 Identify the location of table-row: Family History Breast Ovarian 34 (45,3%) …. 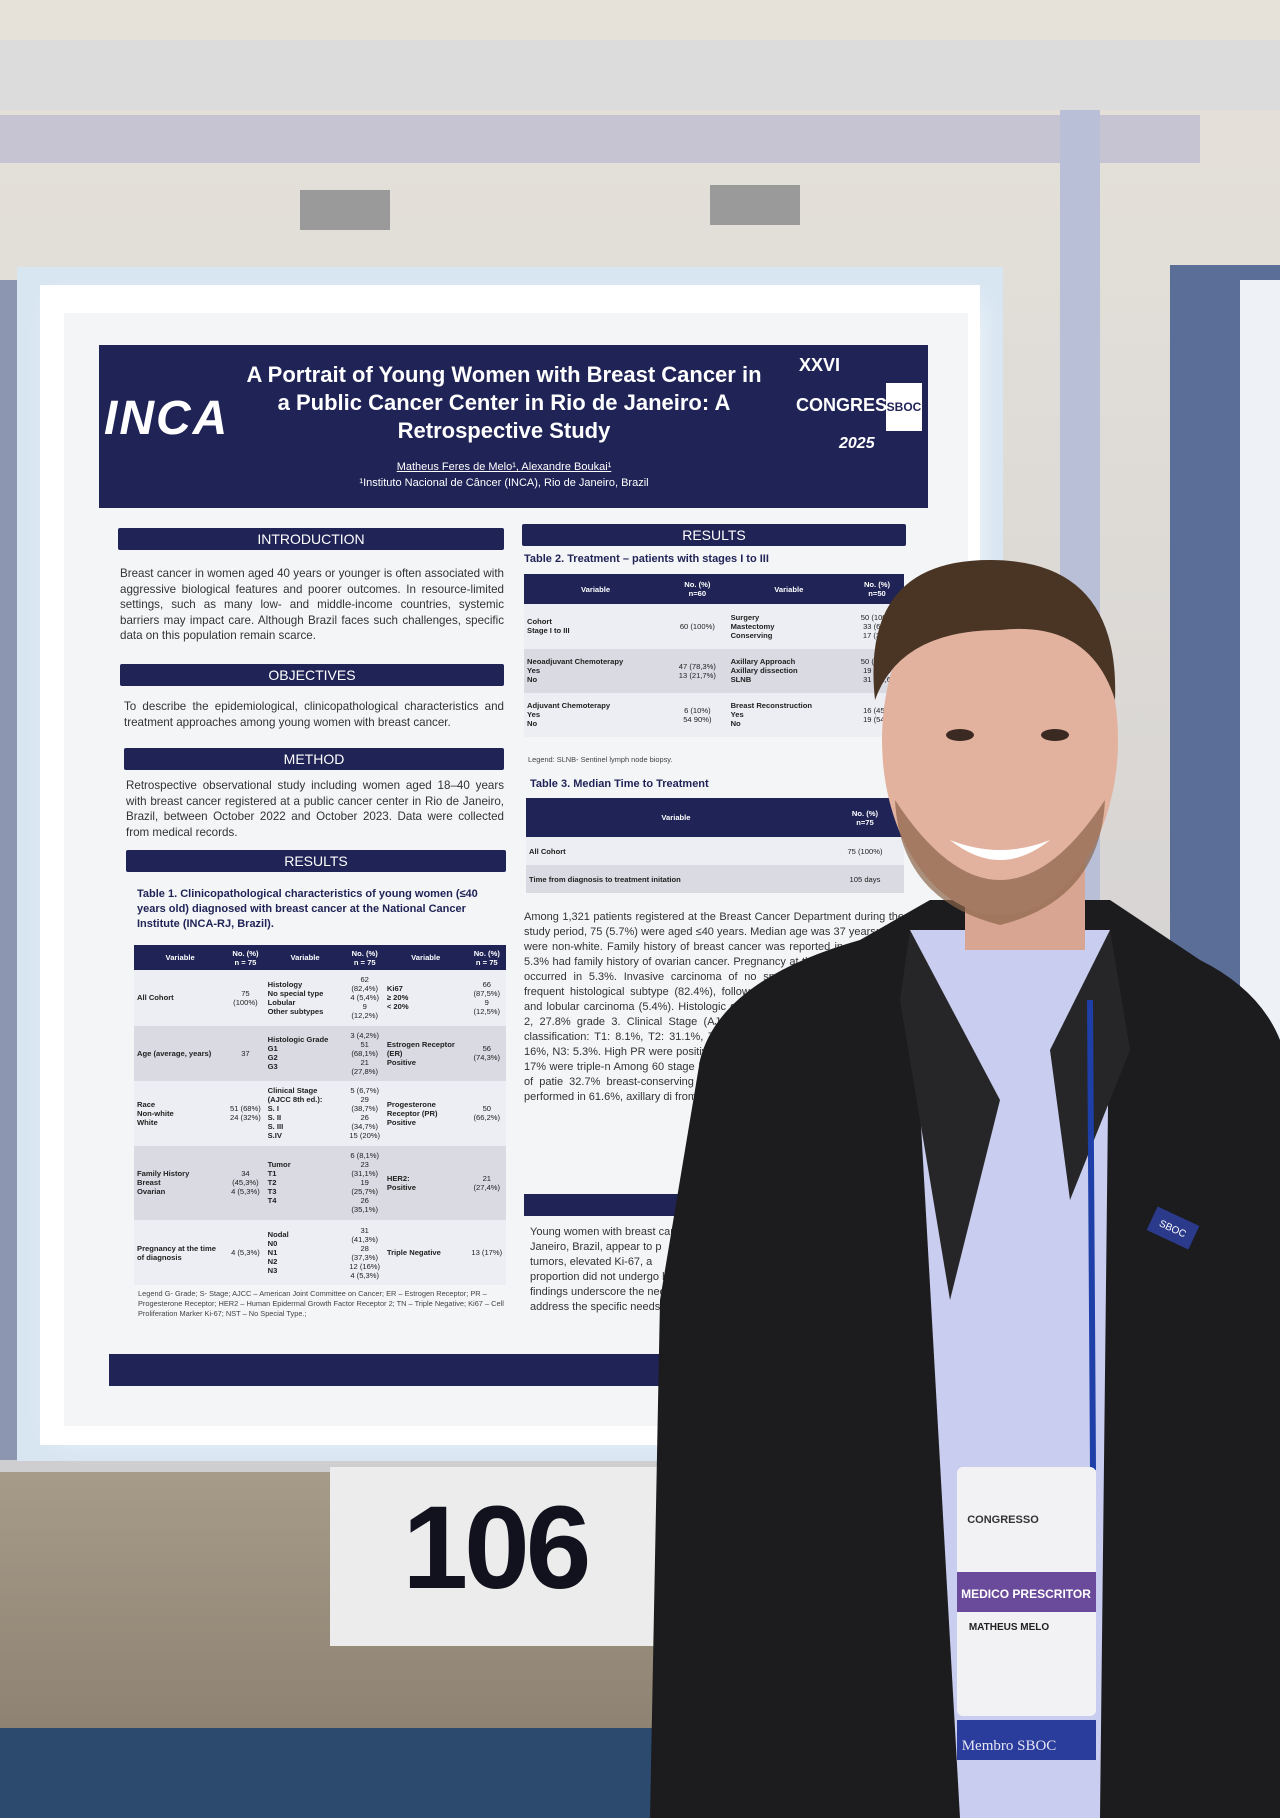
(320, 1183).